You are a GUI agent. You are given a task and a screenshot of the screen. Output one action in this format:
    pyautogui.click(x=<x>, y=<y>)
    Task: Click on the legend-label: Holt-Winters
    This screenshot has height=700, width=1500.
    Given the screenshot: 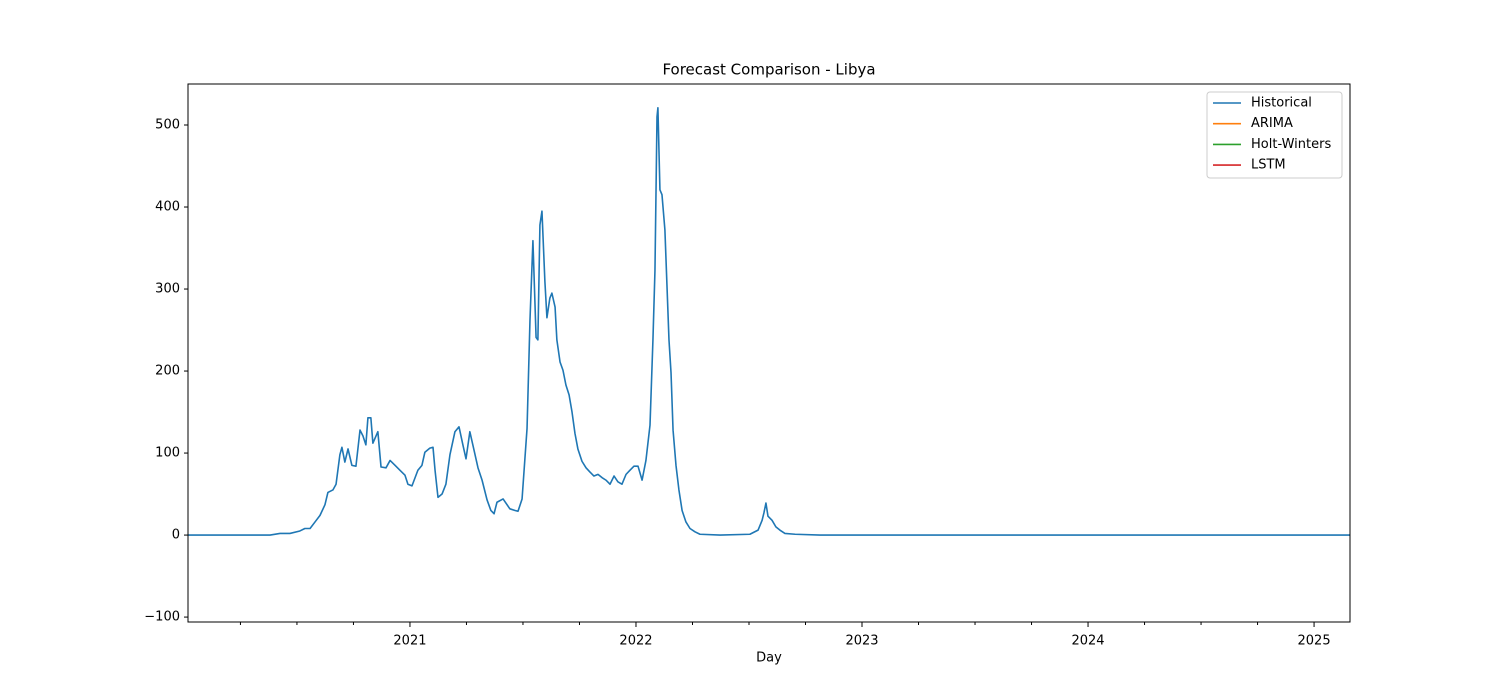 What is the action you would take?
    pyautogui.click(x=1291, y=144)
    